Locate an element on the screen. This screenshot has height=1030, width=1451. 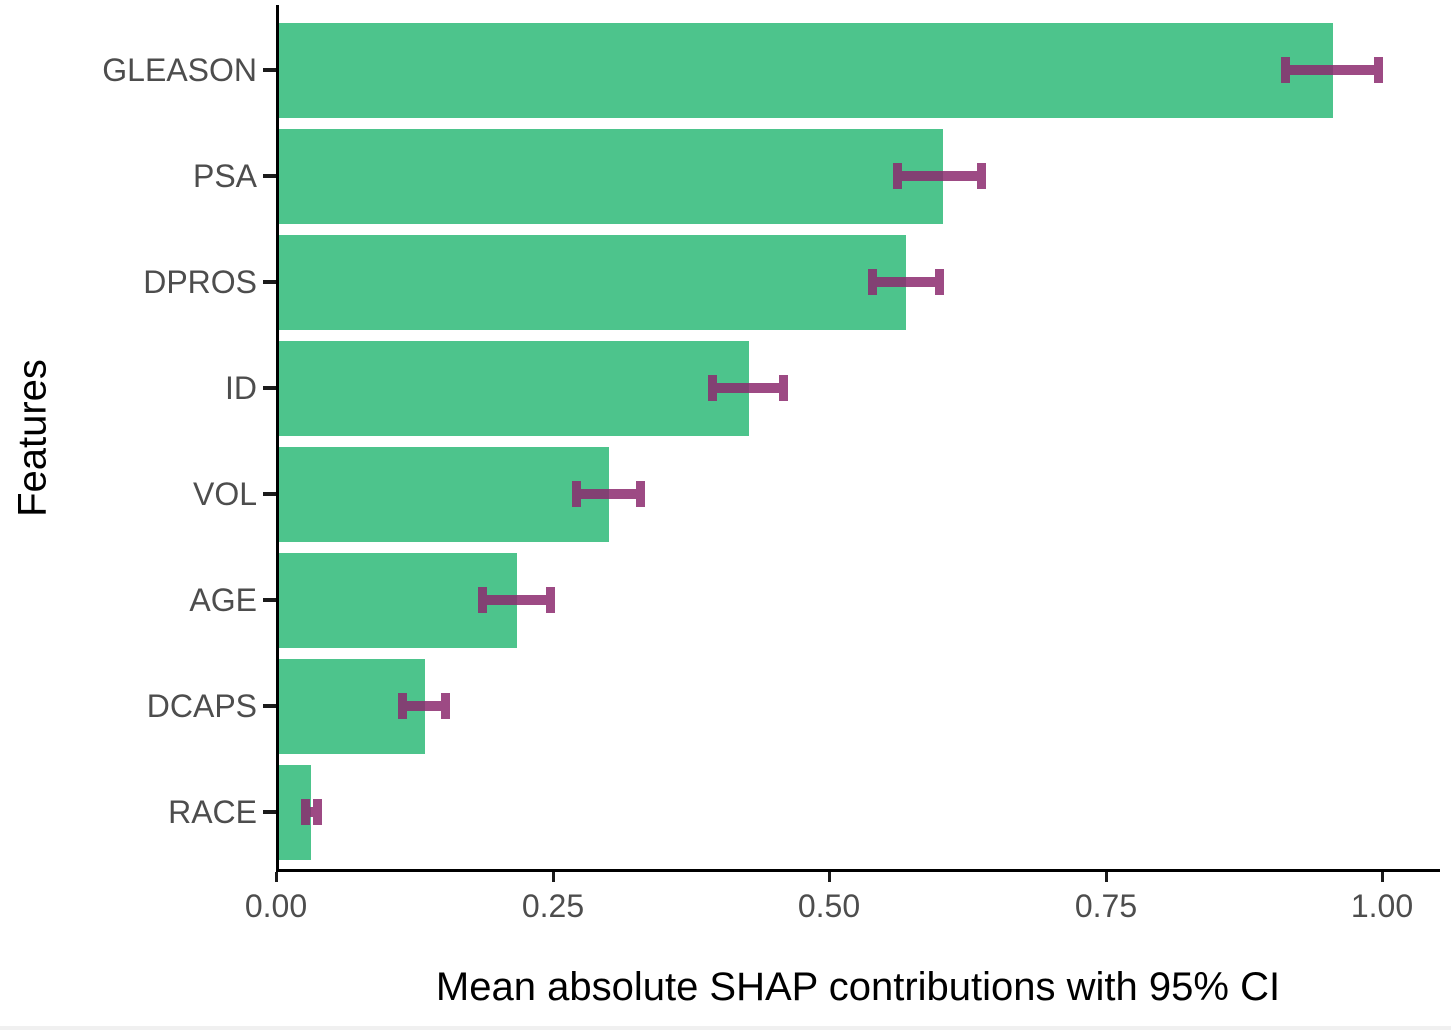
y-tick-label-dpros: DPROS is located at coordinates (200, 282).